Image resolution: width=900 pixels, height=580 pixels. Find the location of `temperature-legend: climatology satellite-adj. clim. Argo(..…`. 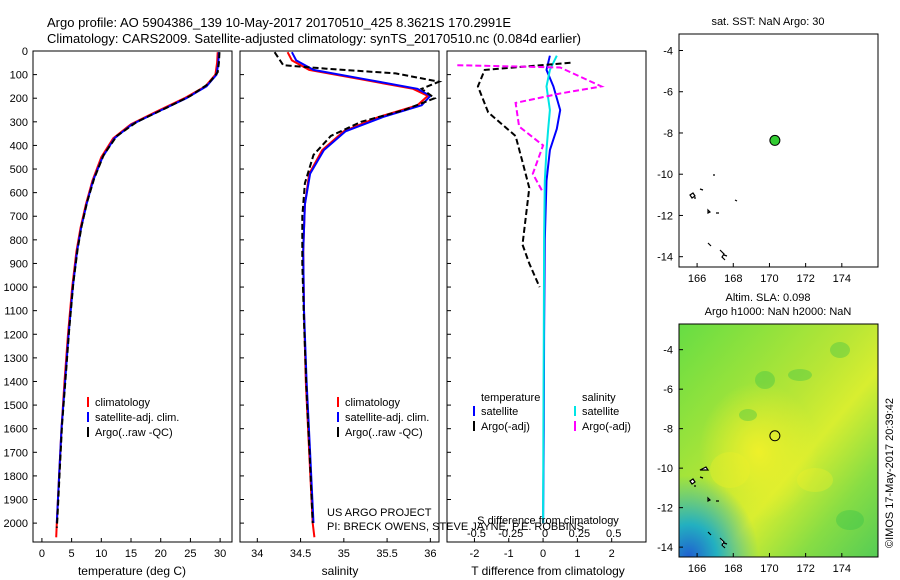

temperature-legend: climatology satellite-adj. clim. Argo(..… is located at coordinates (133, 418).